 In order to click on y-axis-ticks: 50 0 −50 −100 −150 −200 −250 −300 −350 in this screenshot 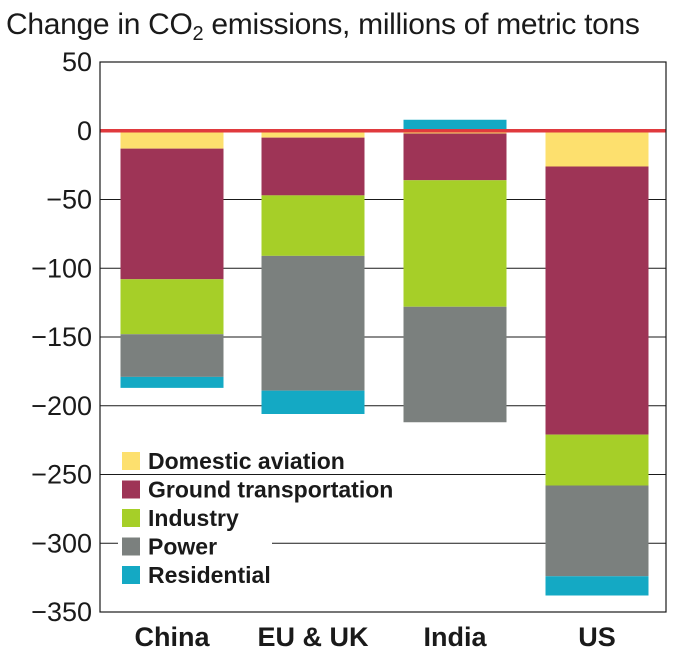, I will do `click(61, 337)`.